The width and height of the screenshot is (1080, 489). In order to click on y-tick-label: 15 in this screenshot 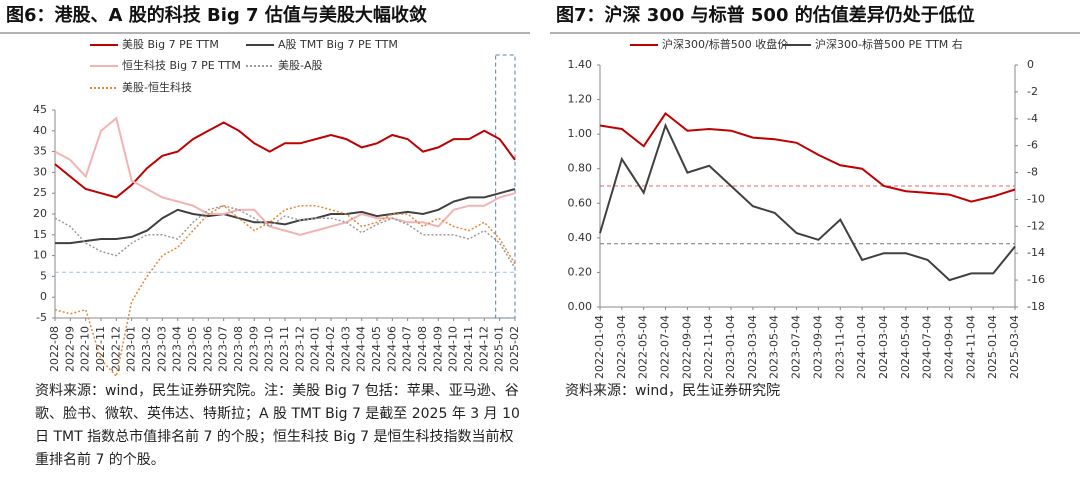, I will do `click(40, 234)`.